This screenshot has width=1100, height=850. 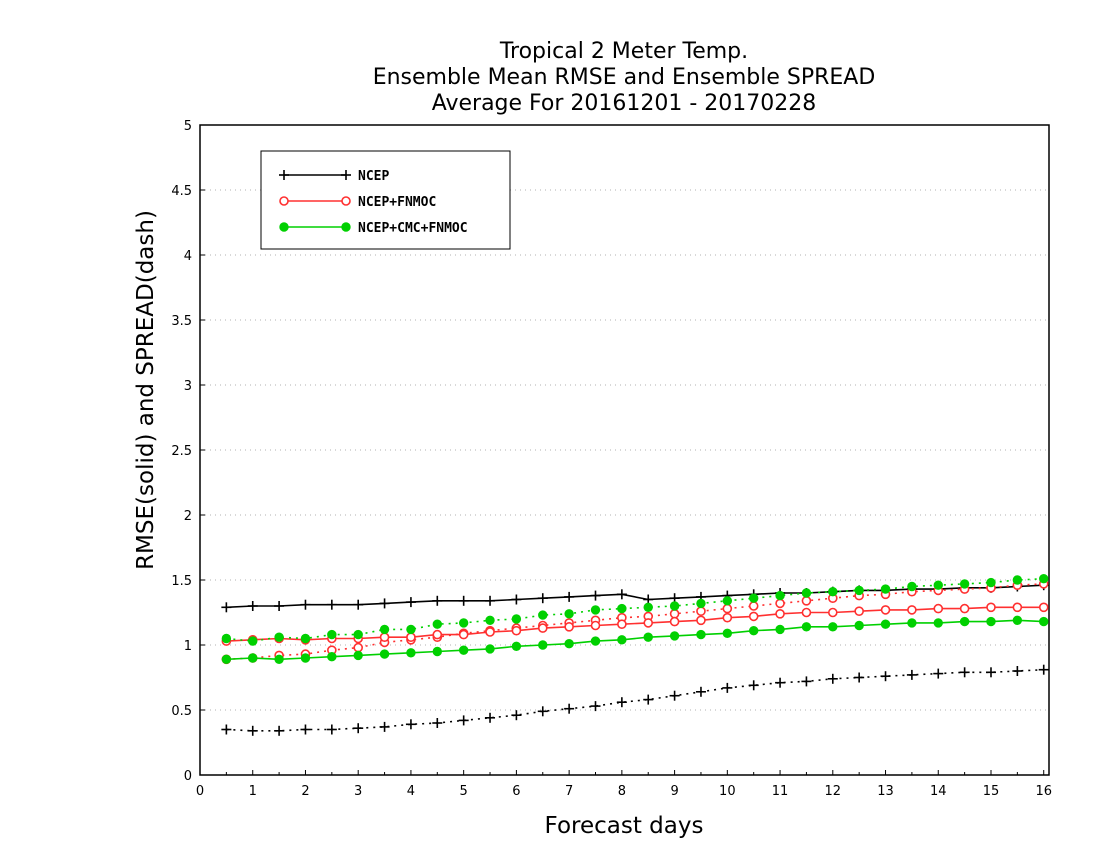 What do you see at coordinates (635, 700) in the screenshot?
I see `series-ncep-spread-points` at bounding box center [635, 700].